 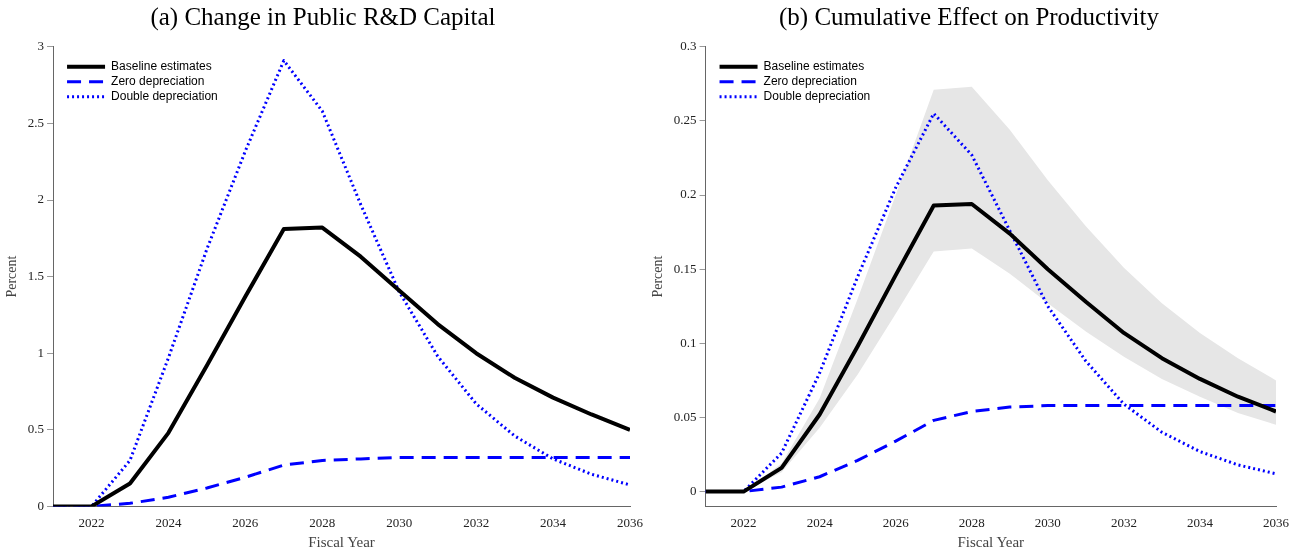 I want to click on y-tick-label: 0.2, so click(x=688, y=194).